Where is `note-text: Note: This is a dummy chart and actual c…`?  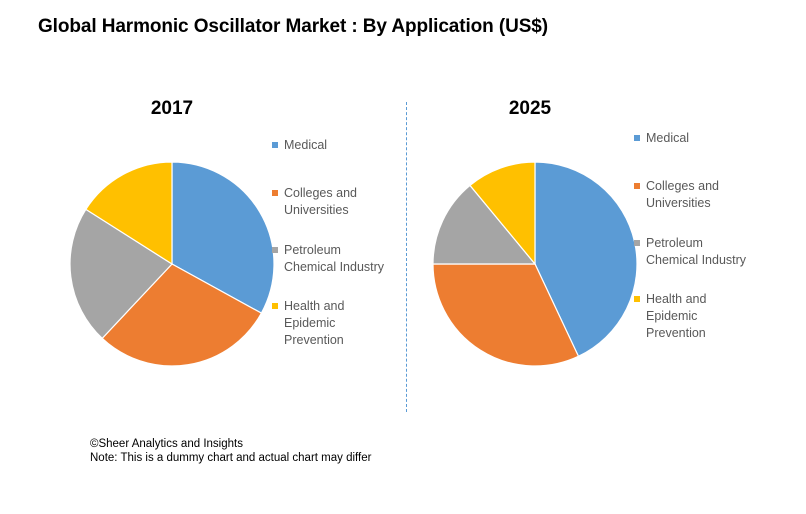 note-text: Note: This is a dummy chart and actual c… is located at coordinates (231, 458).